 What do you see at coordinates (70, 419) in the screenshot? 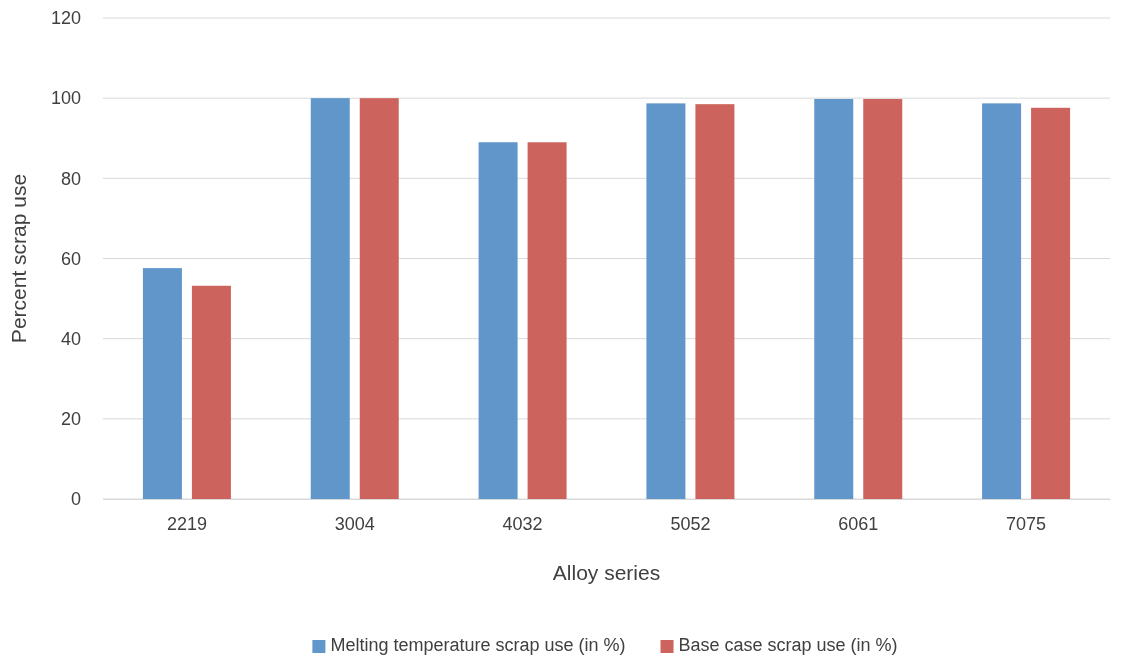
I see `y-tick-label: 20` at bounding box center [70, 419].